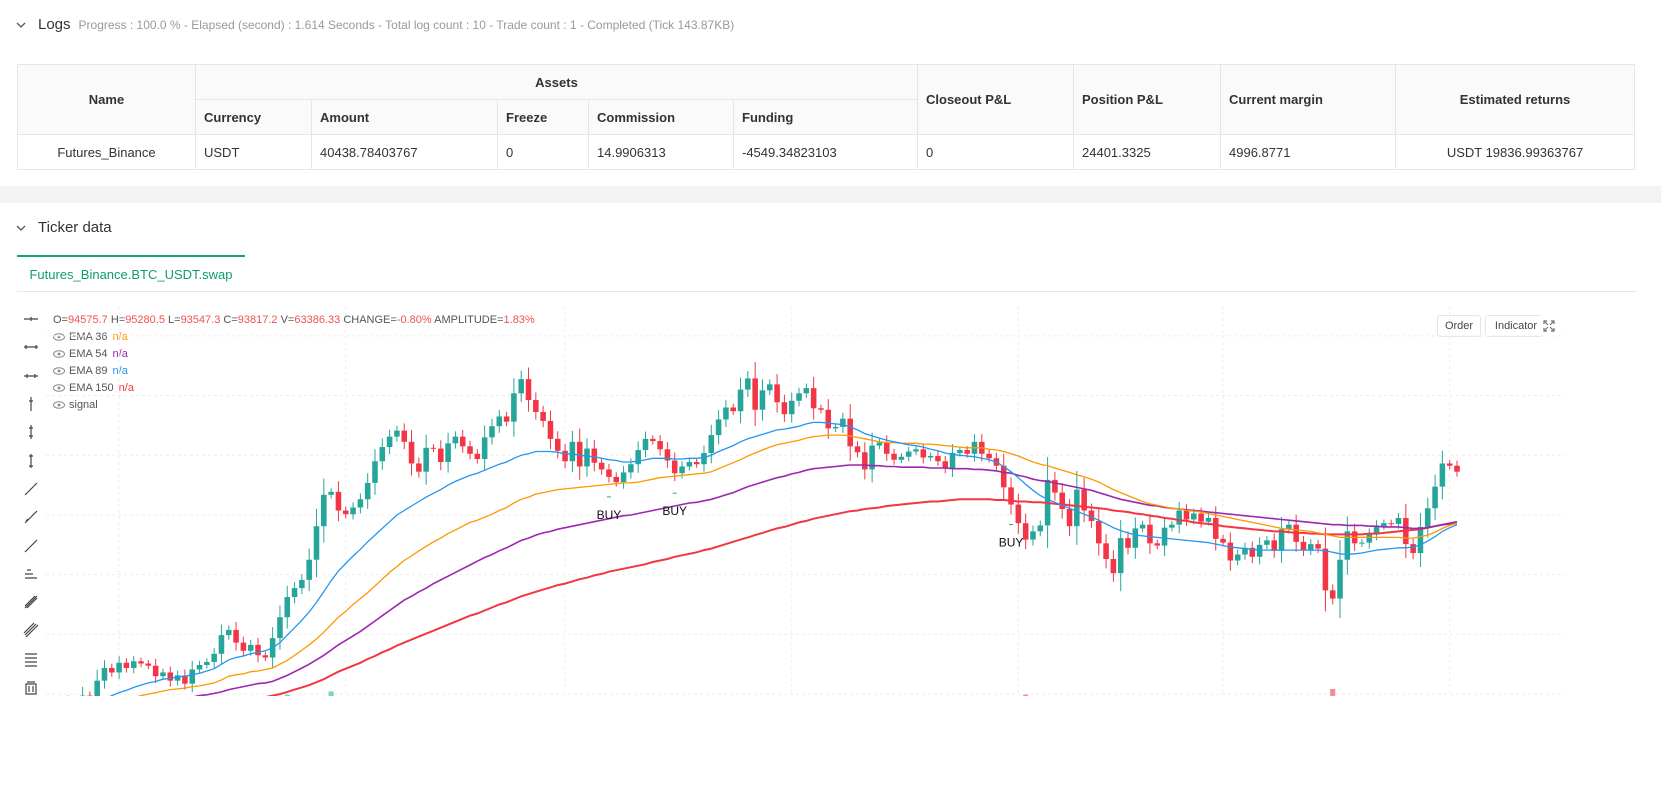 The width and height of the screenshot is (1661, 804). I want to click on horizontal-line-icon, so click(31, 319).